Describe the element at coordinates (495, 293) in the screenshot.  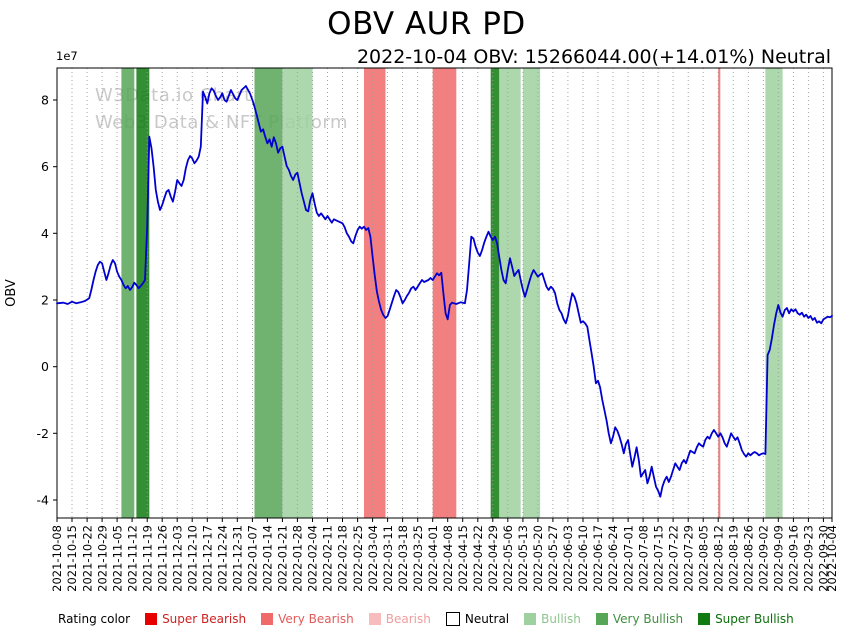
I see `rating-band-super-bullish` at that location.